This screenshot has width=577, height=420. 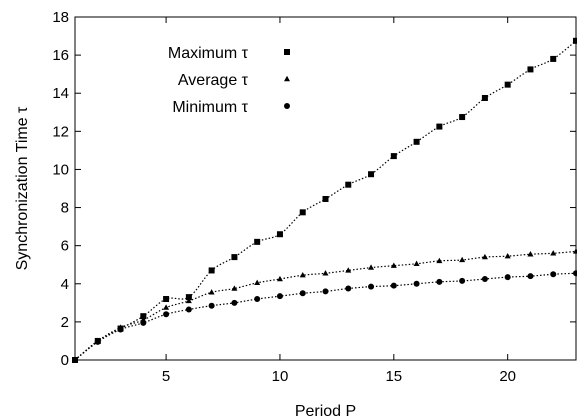 What do you see at coordinates (65, 246) in the screenshot?
I see `y-tick-label: 6` at bounding box center [65, 246].